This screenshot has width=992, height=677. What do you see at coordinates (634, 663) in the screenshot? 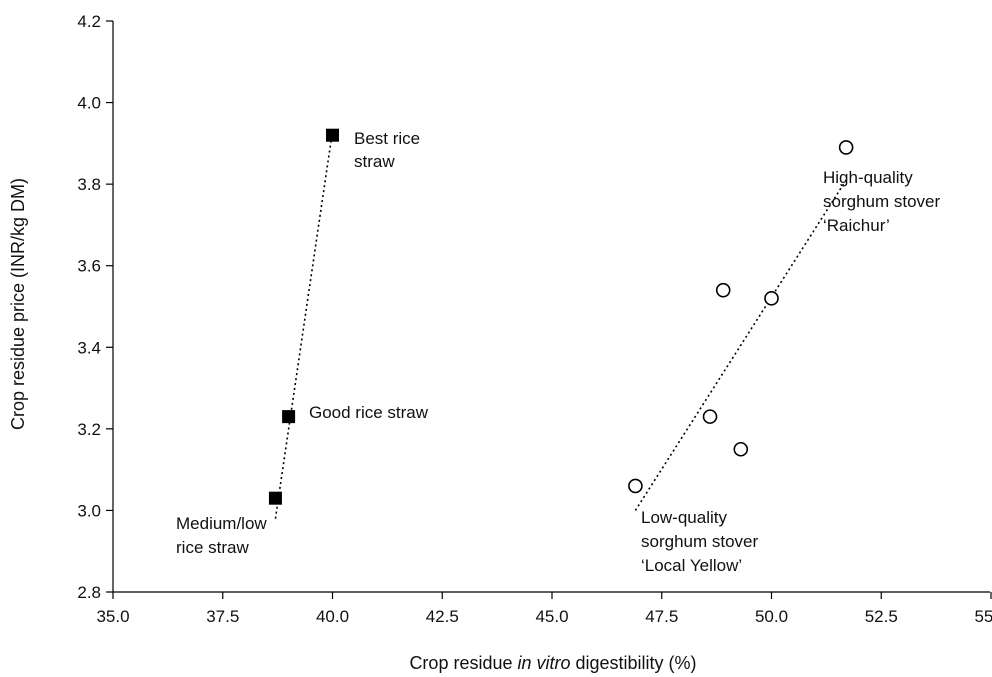
I see `x-axis-title-part3: digestibility (%)` at bounding box center [634, 663].